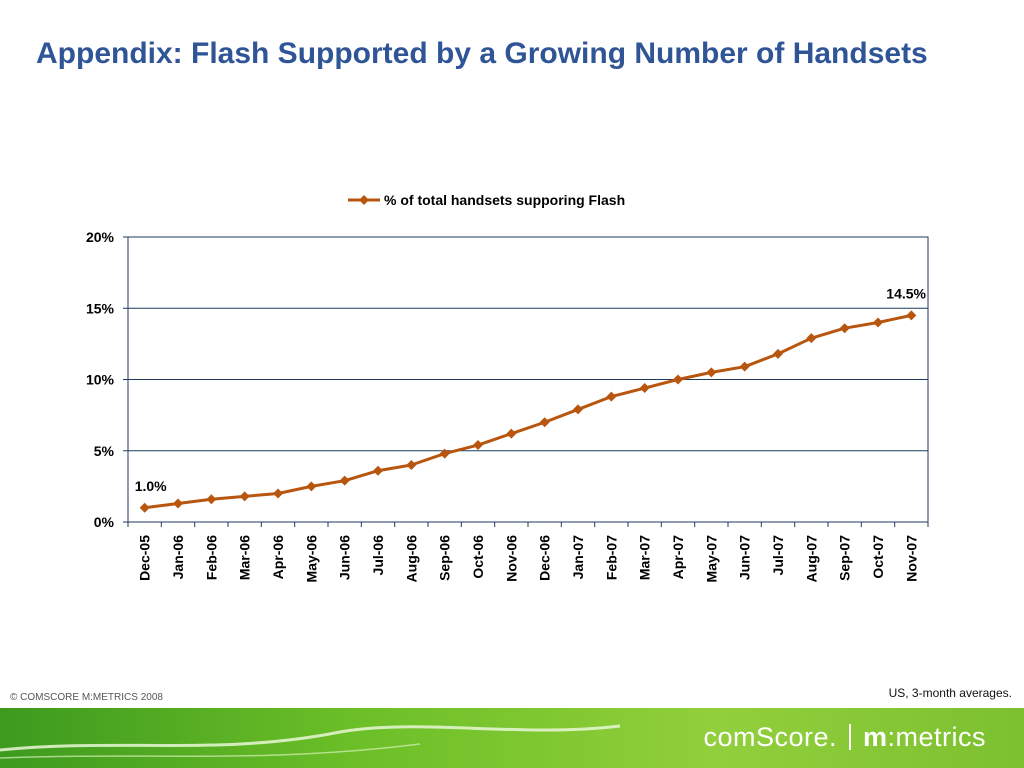  What do you see at coordinates (151, 486) in the screenshot?
I see `data-label: 1.0%` at bounding box center [151, 486].